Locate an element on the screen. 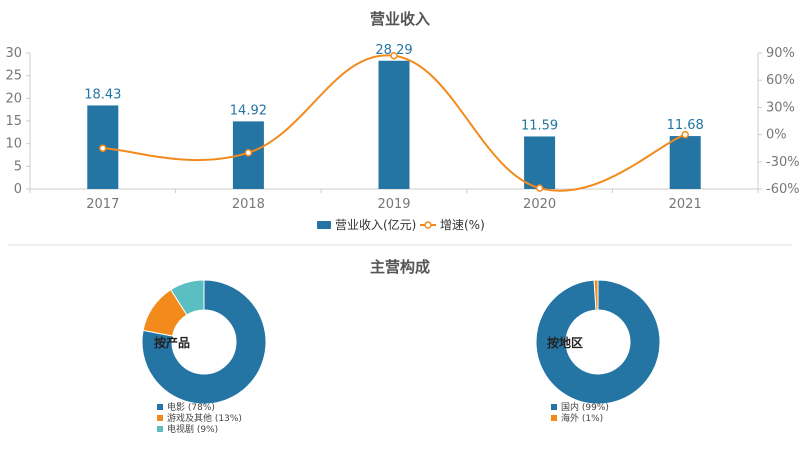  bar-value-label: 28.29 is located at coordinates (393, 50).